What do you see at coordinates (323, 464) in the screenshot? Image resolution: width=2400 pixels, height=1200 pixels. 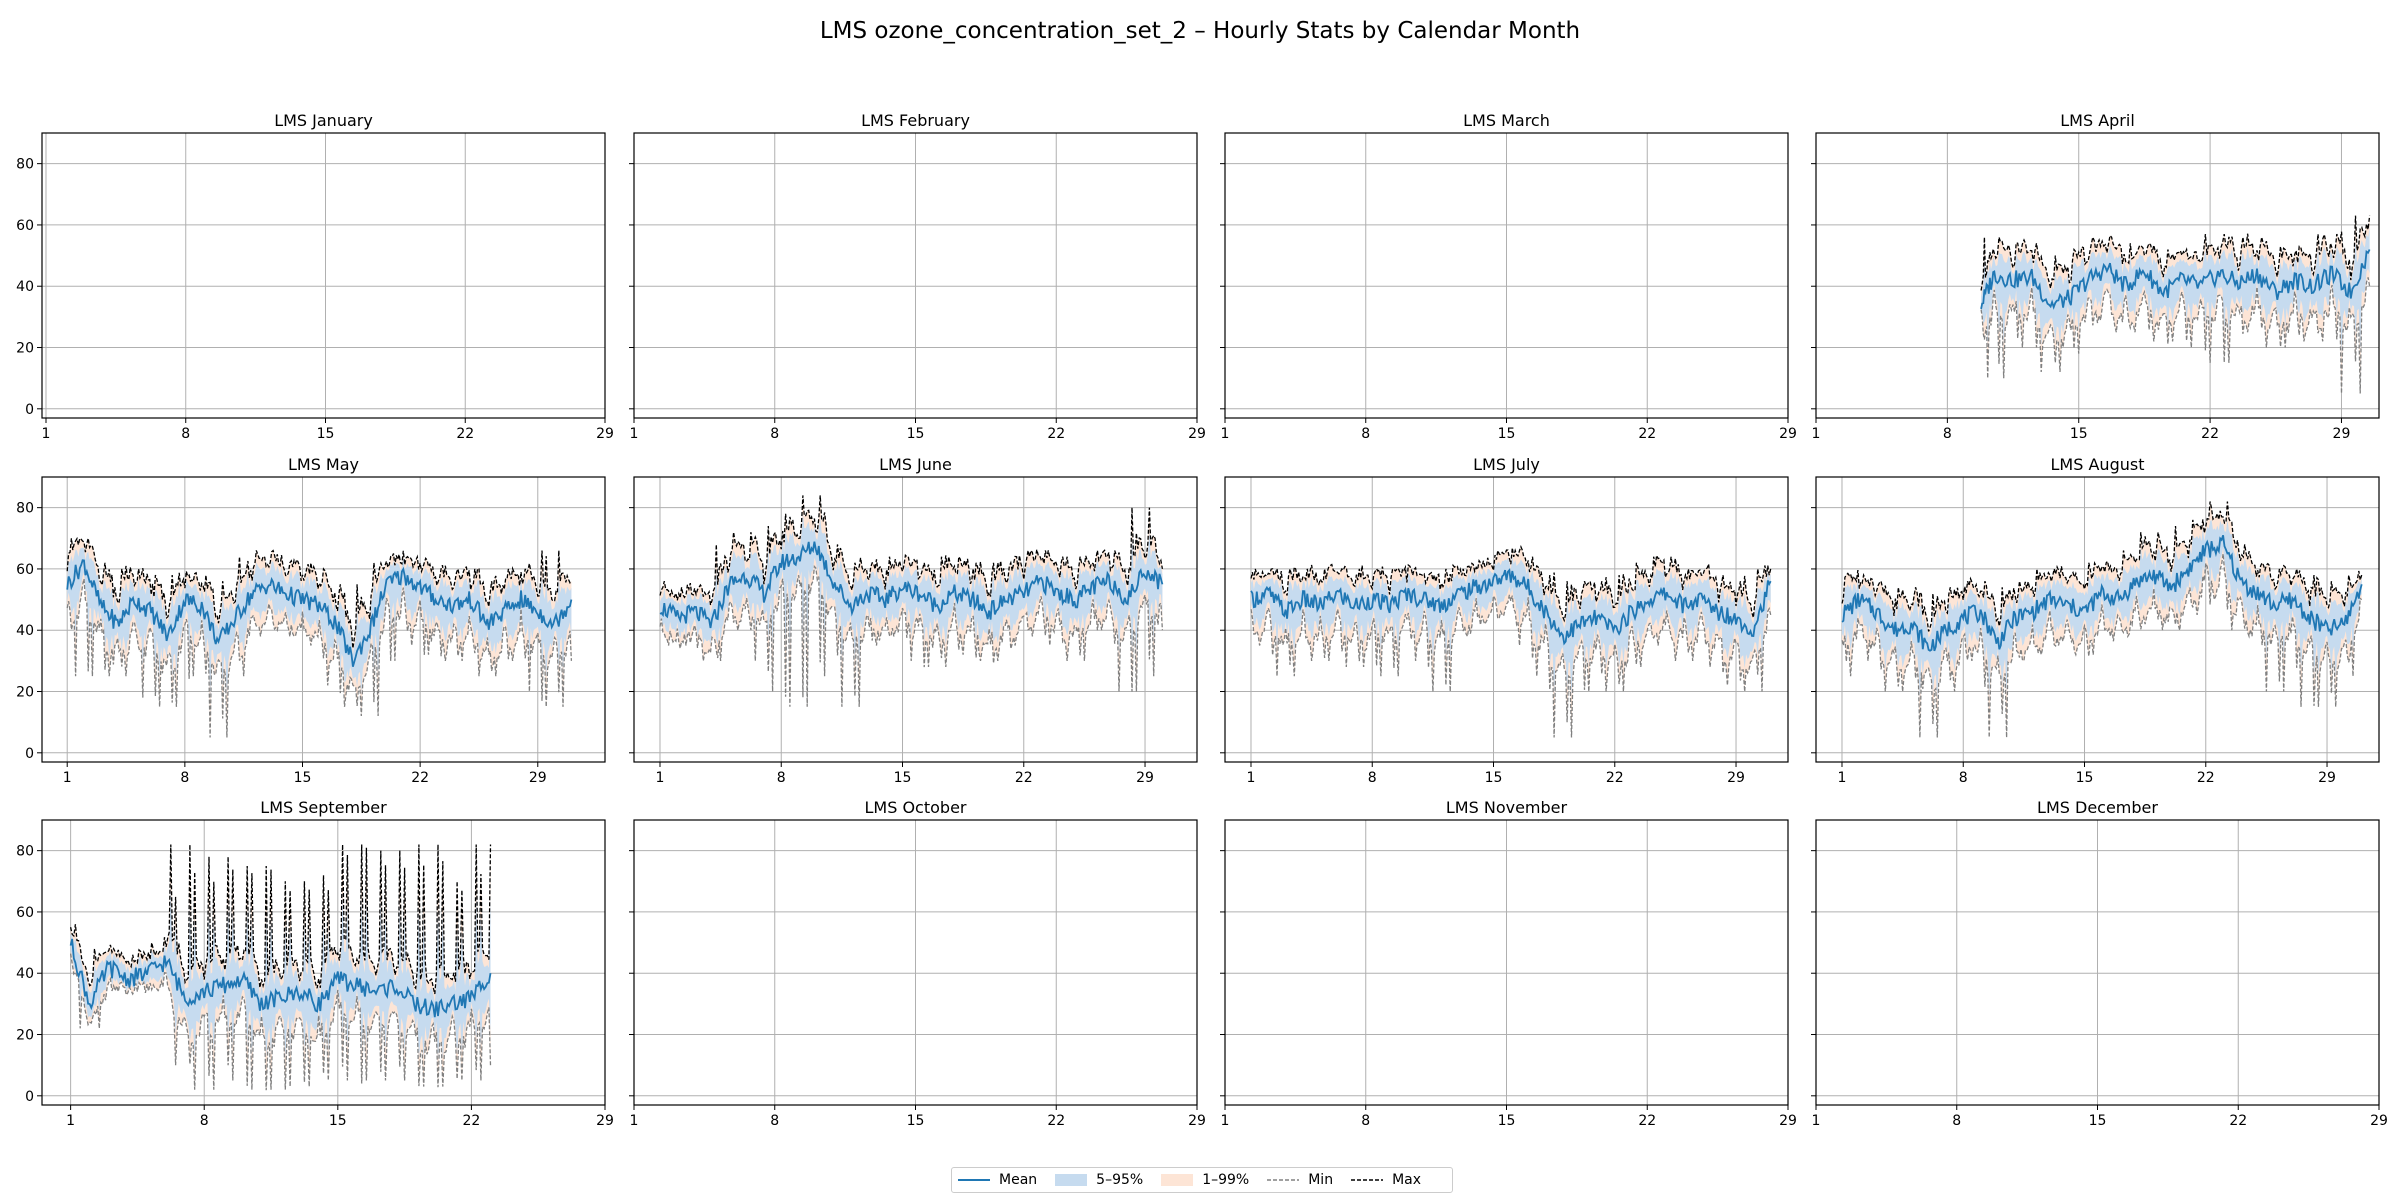 I see `subplot-title: LMS May` at bounding box center [323, 464].